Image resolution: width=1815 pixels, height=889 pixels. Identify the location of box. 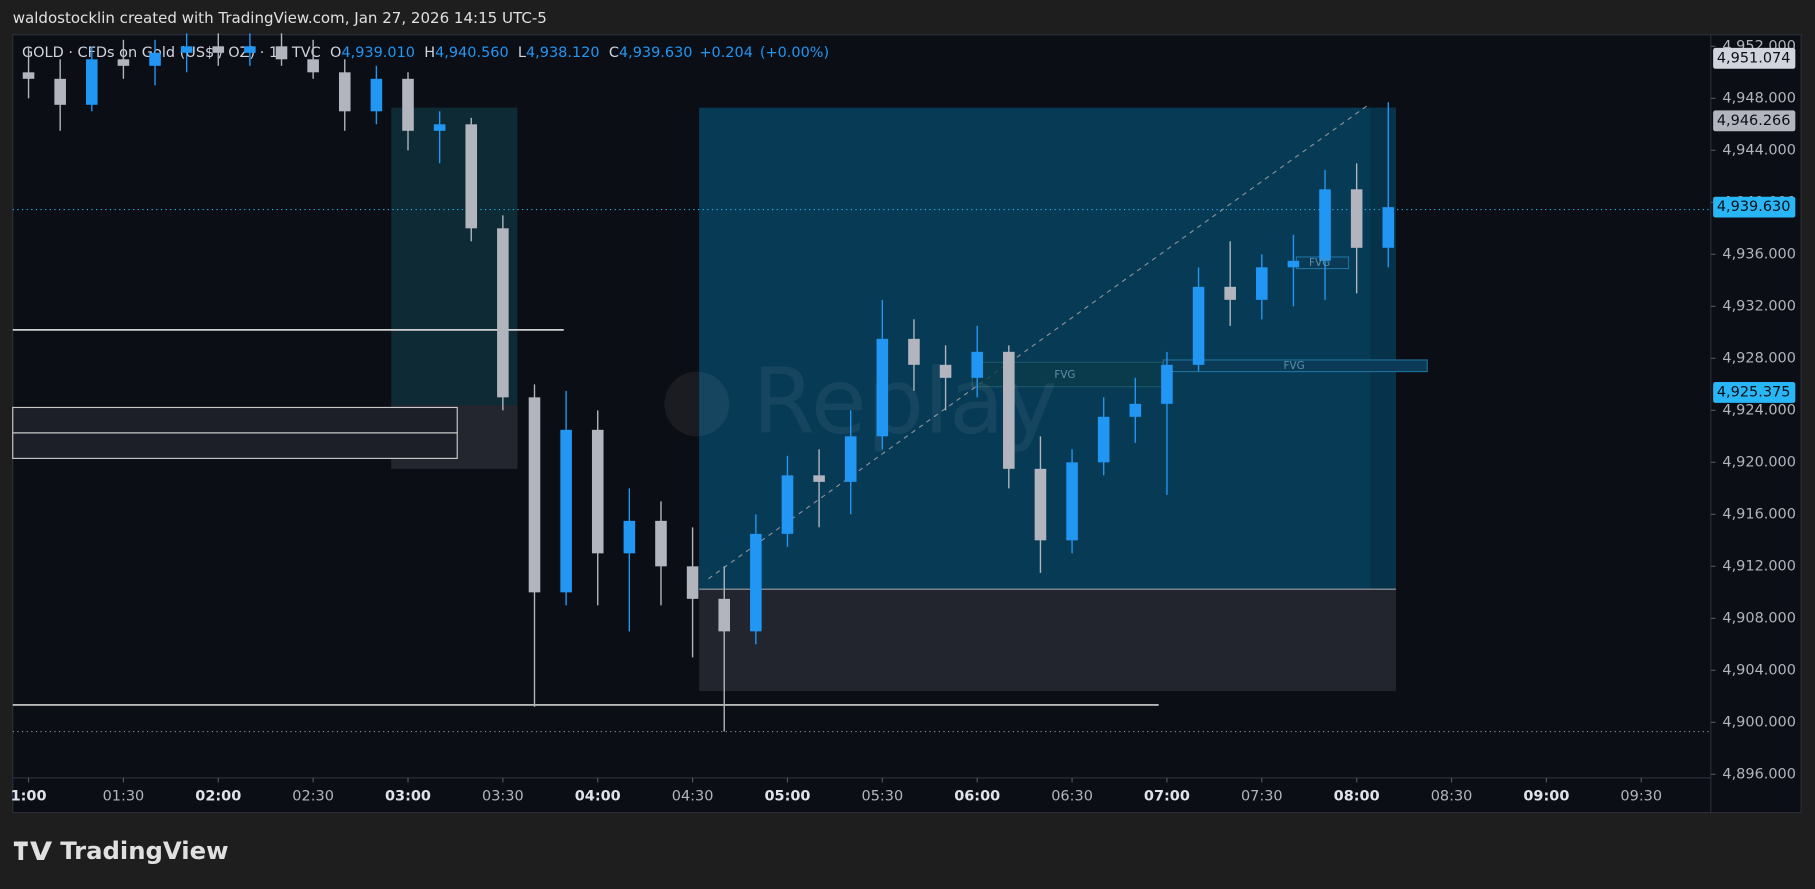
(235, 445).